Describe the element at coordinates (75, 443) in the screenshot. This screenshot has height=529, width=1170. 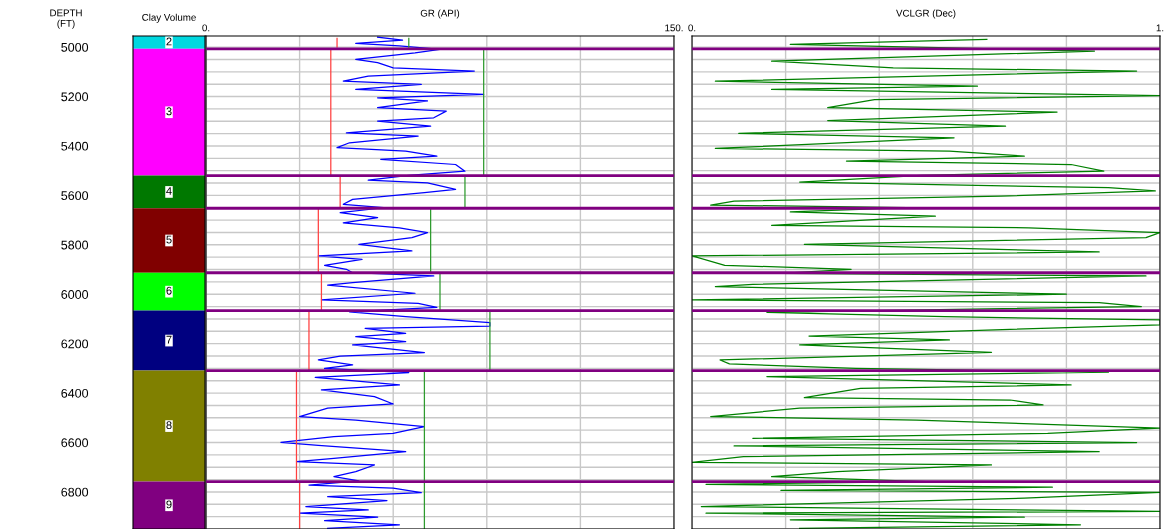
I see `y-tick-label: 6600` at that location.